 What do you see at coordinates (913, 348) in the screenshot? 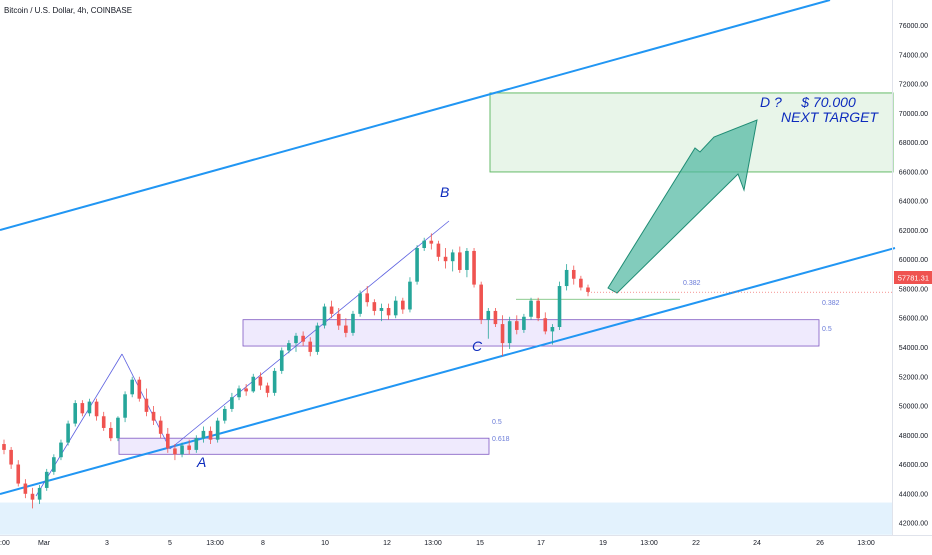
I see `price-tick-label: 54000.00` at bounding box center [913, 348].